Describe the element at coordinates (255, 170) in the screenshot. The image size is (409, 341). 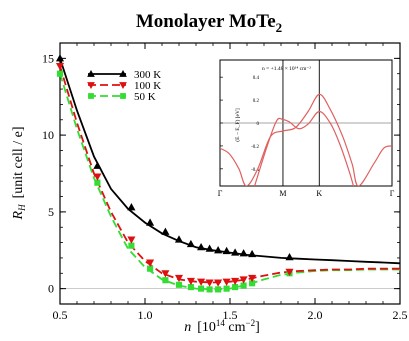
I see `inset-y-tick-label: -0.4` at that location.